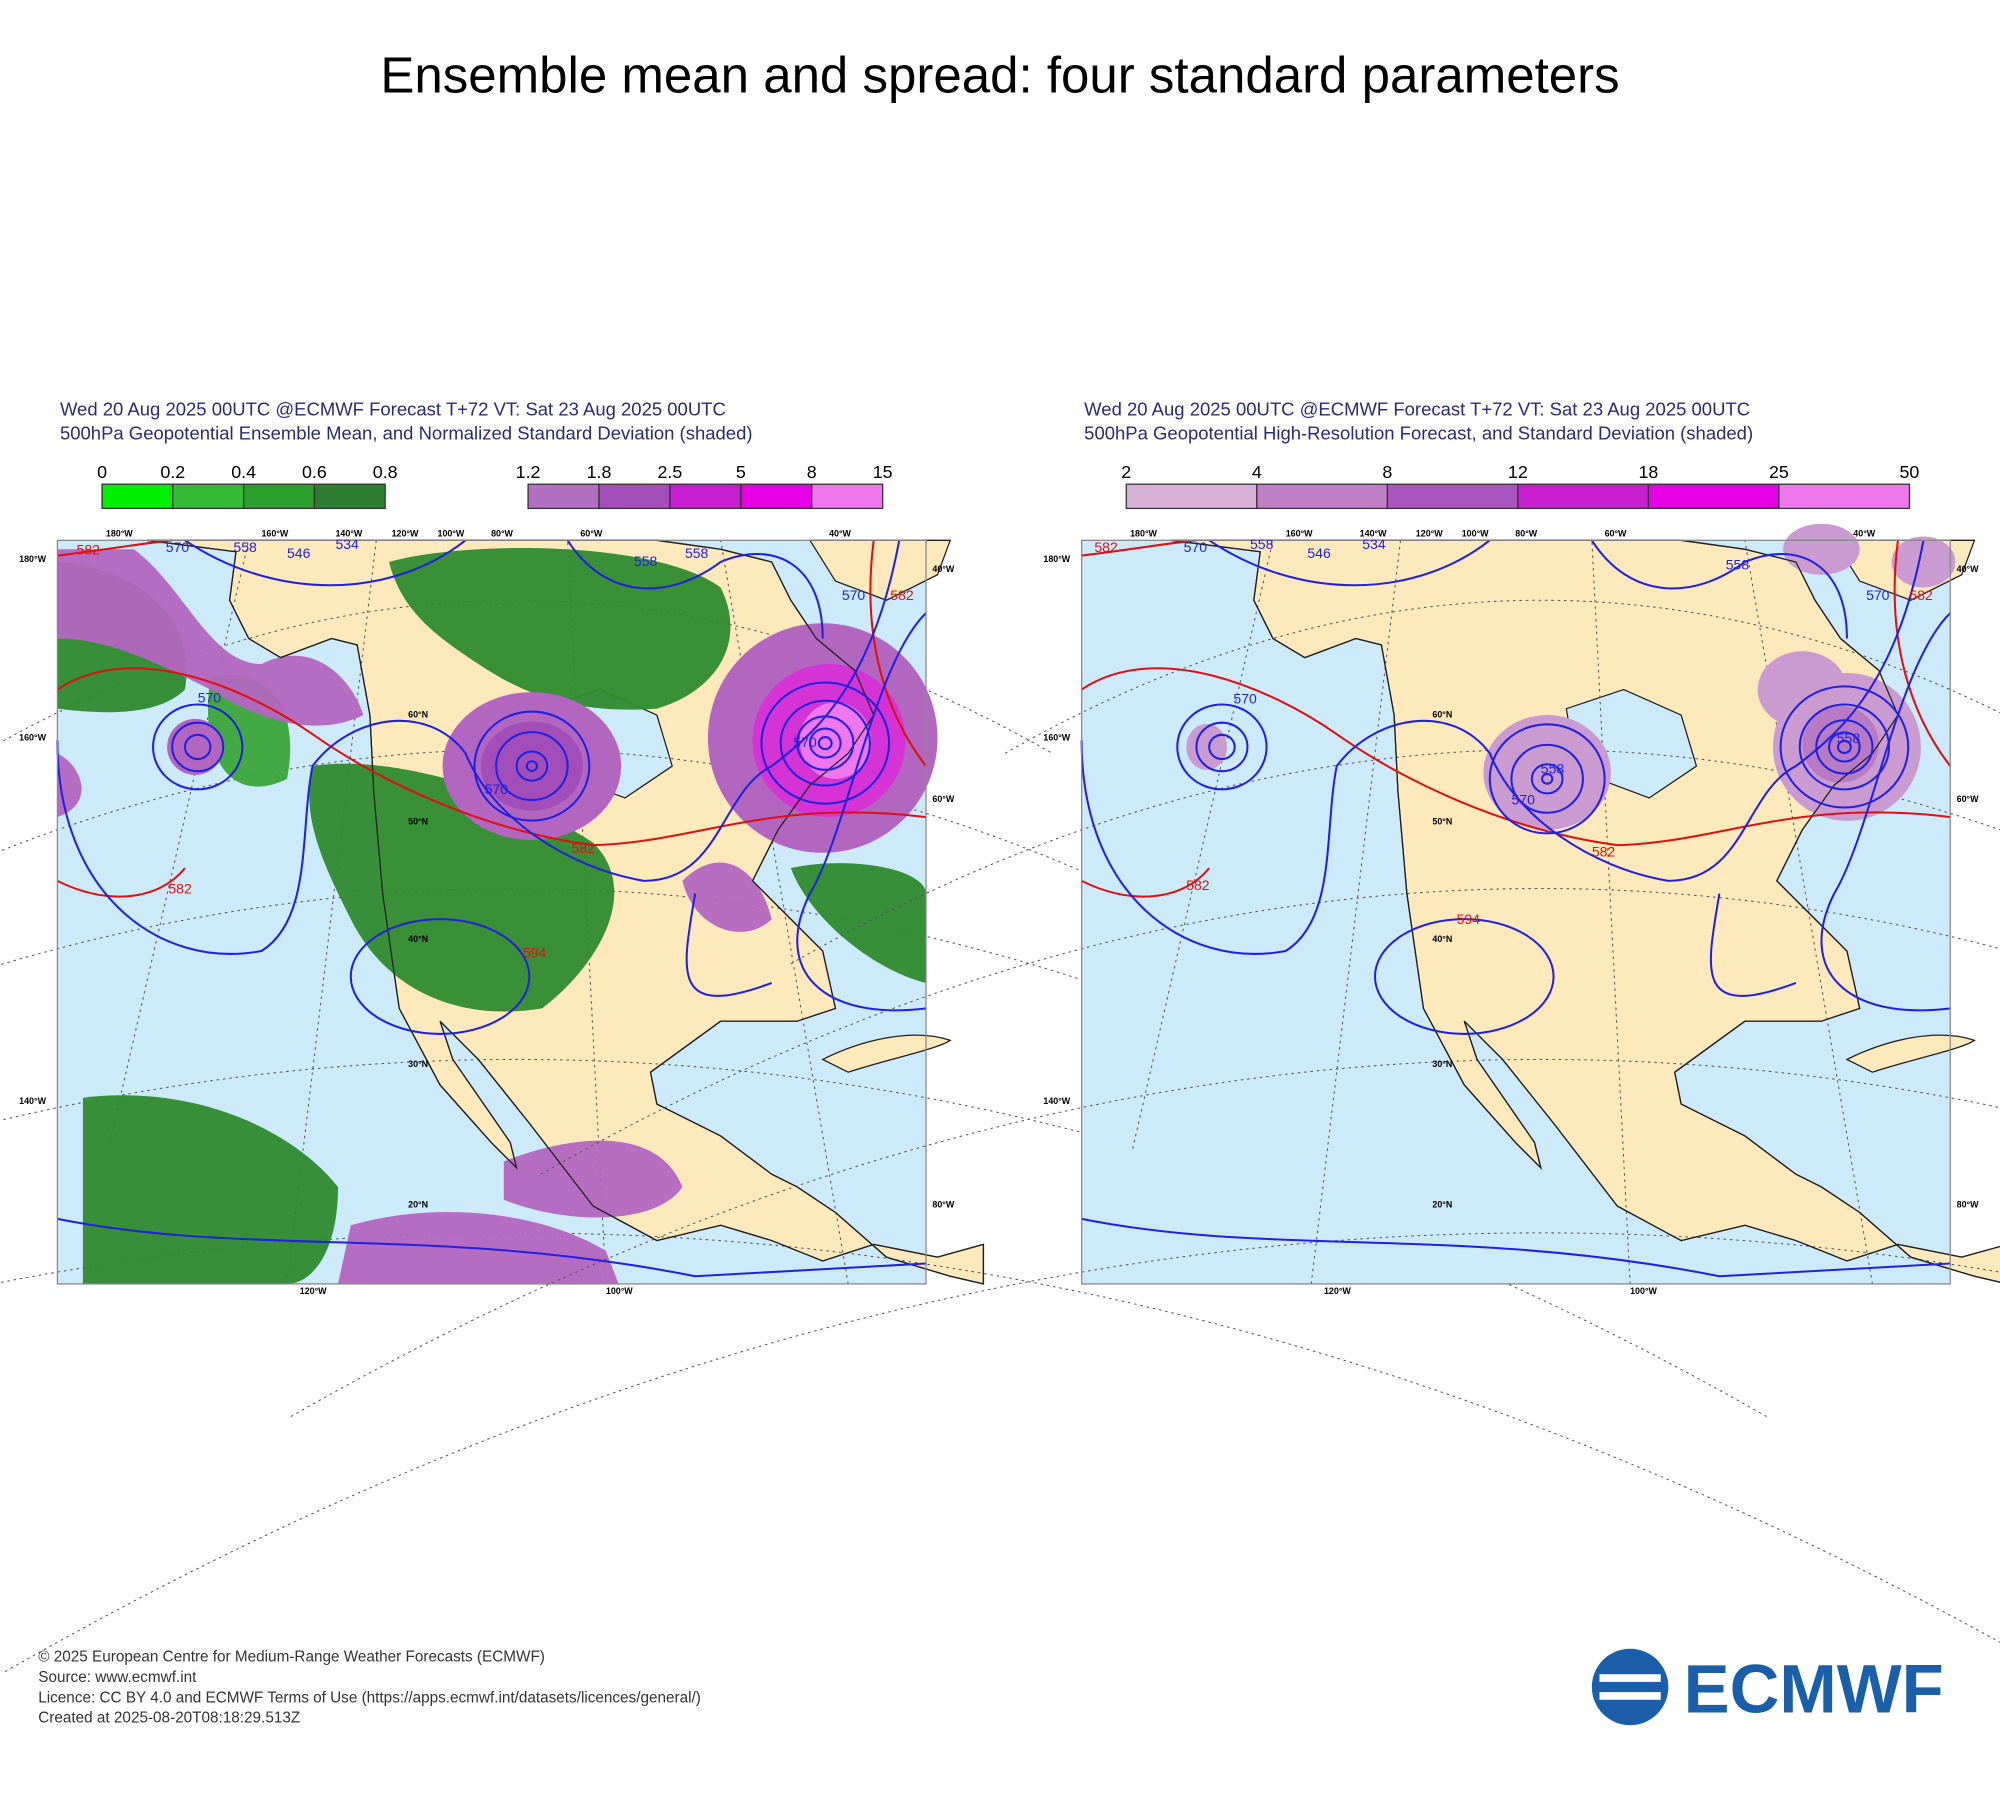  Describe the element at coordinates (418, 939) in the screenshot. I see `lat-label: 40°N` at that location.